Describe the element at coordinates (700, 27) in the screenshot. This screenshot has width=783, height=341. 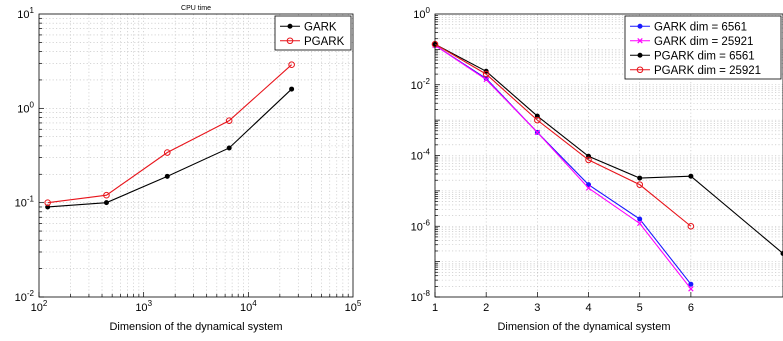
I see `legend-label: GARK dim = 6561` at that location.